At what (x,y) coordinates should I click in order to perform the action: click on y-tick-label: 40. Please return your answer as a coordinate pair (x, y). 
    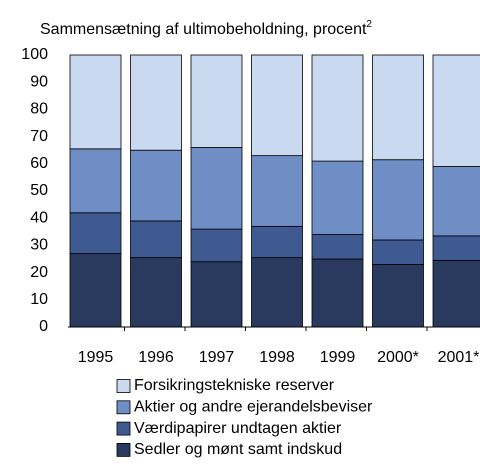
    Looking at the image, I should click on (39, 217).